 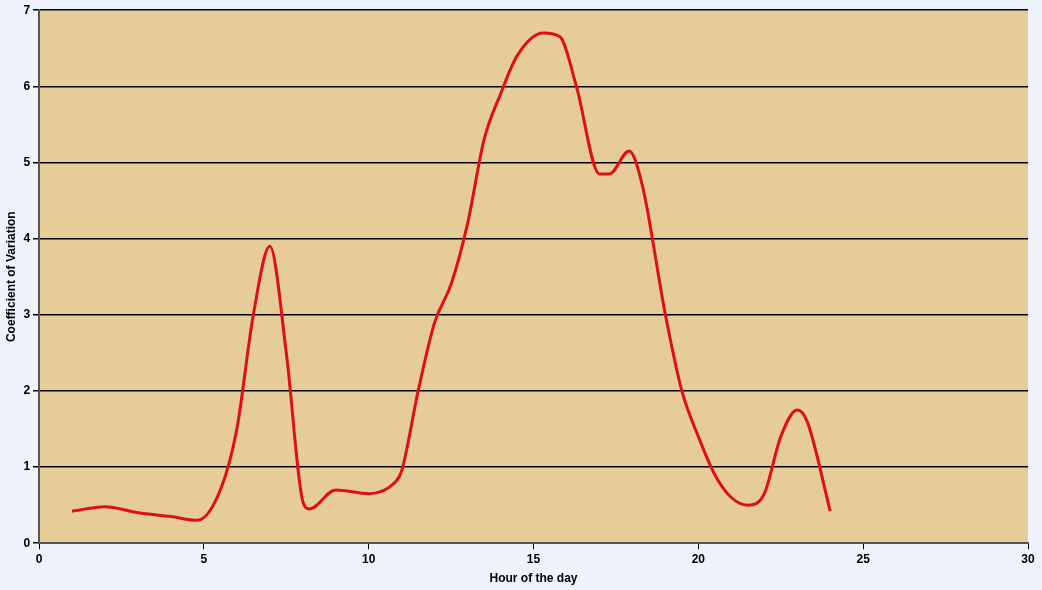 What do you see at coordinates (27, 161) in the screenshot?
I see `y-tick-label: 5` at bounding box center [27, 161].